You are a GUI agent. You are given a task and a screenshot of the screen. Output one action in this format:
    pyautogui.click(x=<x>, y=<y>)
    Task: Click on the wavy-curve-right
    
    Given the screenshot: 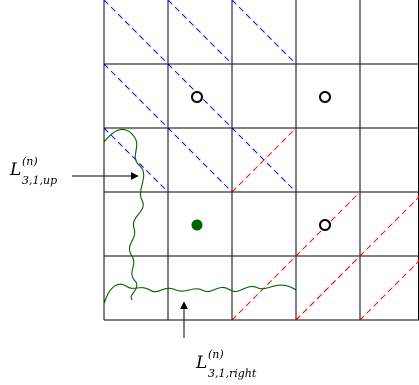 What is the action you would take?
    pyautogui.click(x=200, y=294)
    